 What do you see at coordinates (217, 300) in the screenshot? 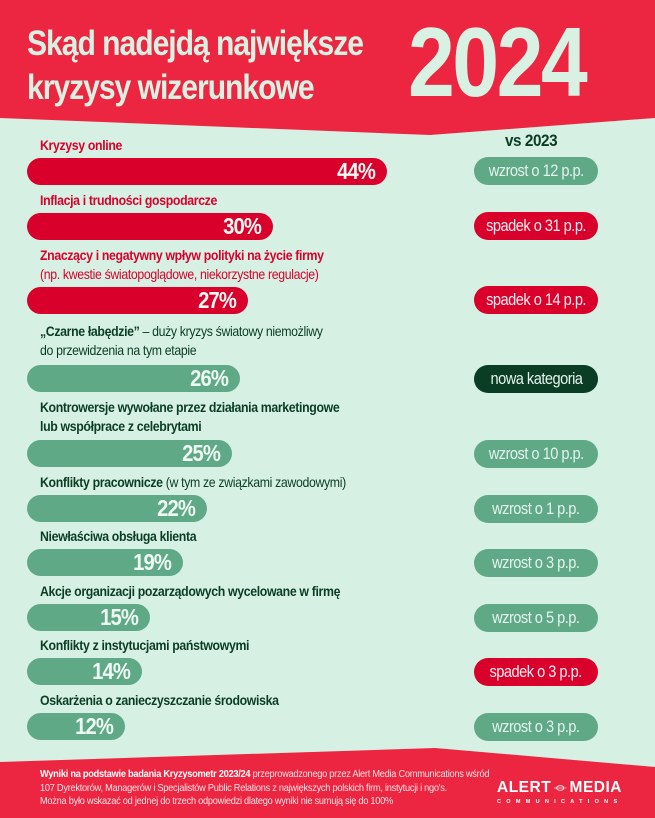
I see `bar-value: 27%` at bounding box center [217, 300].